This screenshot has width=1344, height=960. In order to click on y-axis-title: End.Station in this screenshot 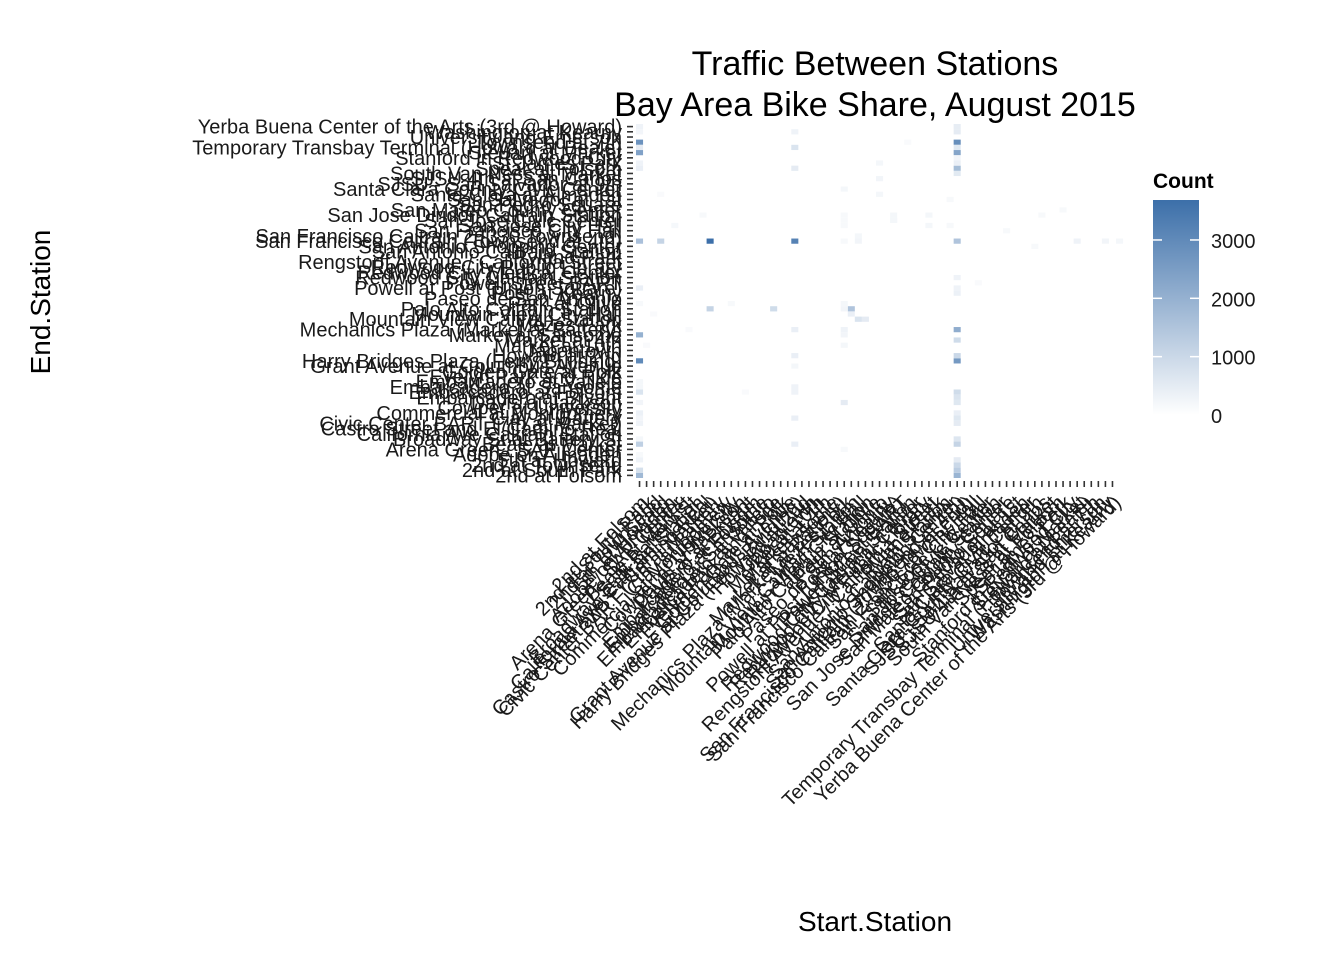, I will do `click(40, 302)`.